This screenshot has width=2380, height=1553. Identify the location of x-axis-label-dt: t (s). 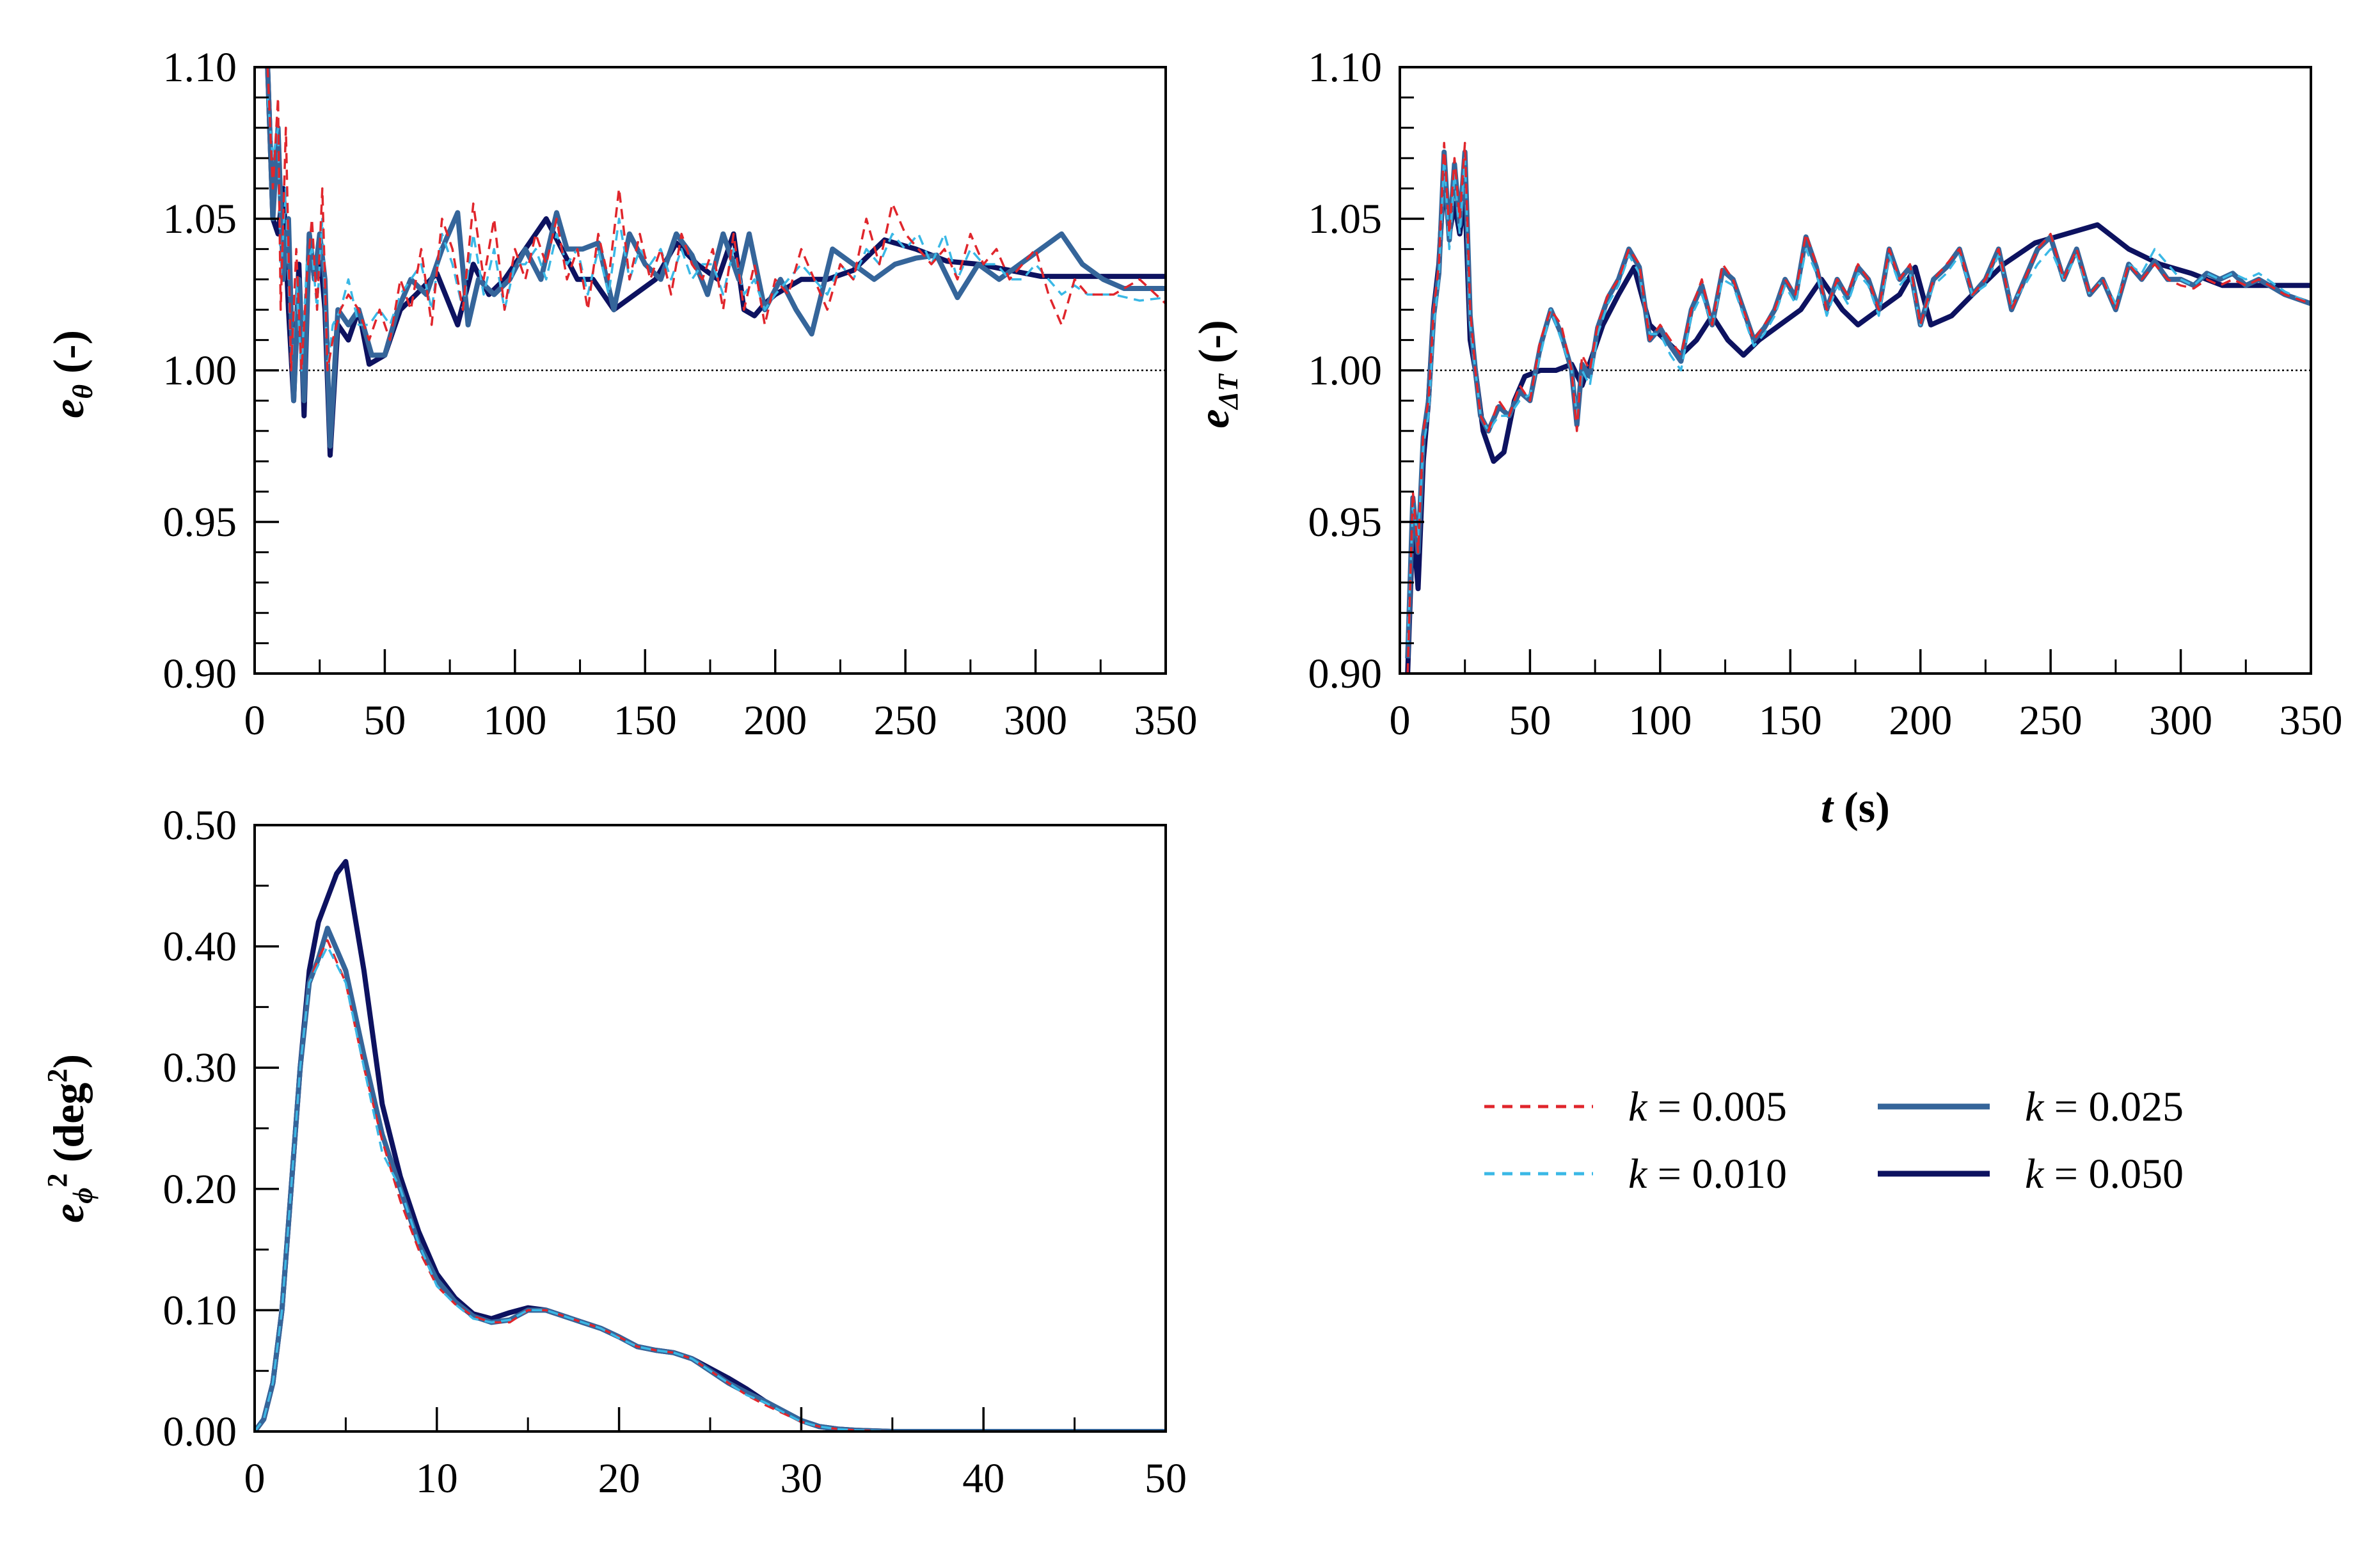
(1855, 807).